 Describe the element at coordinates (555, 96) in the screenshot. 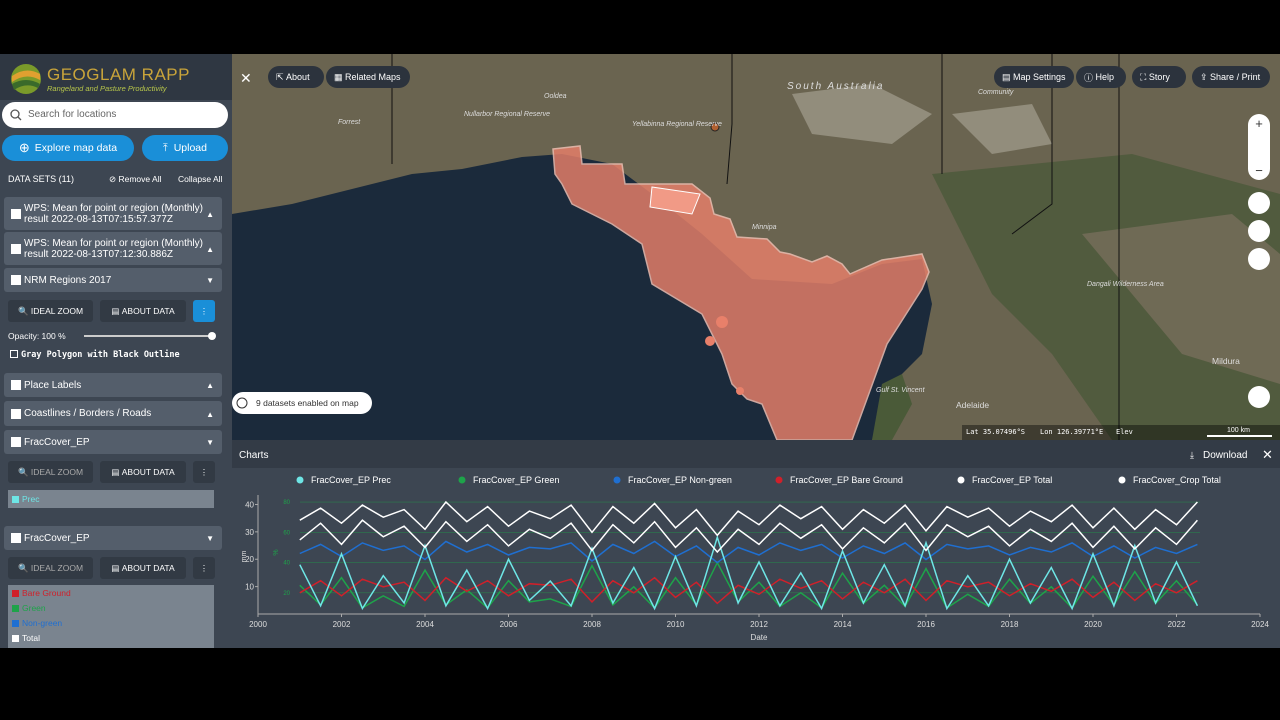

I see `map-label: Ooldea` at that location.